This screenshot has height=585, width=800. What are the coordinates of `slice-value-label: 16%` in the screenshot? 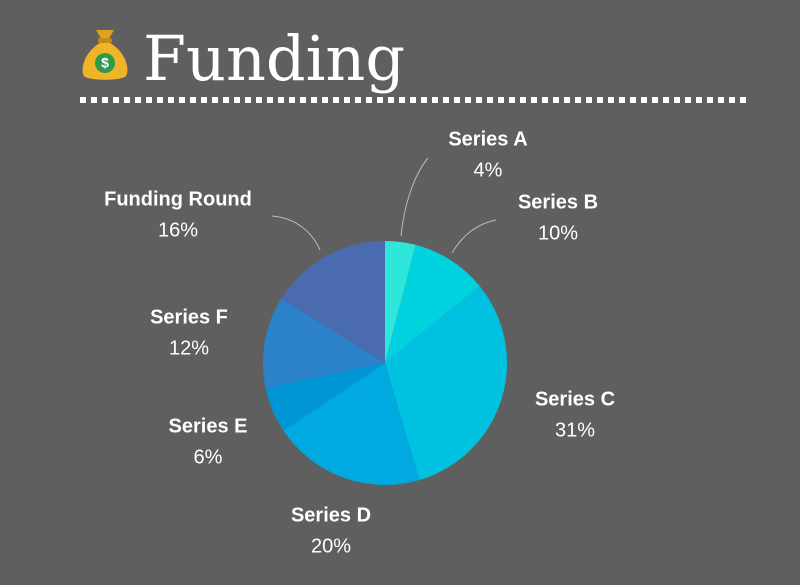 It's located at (178, 230).